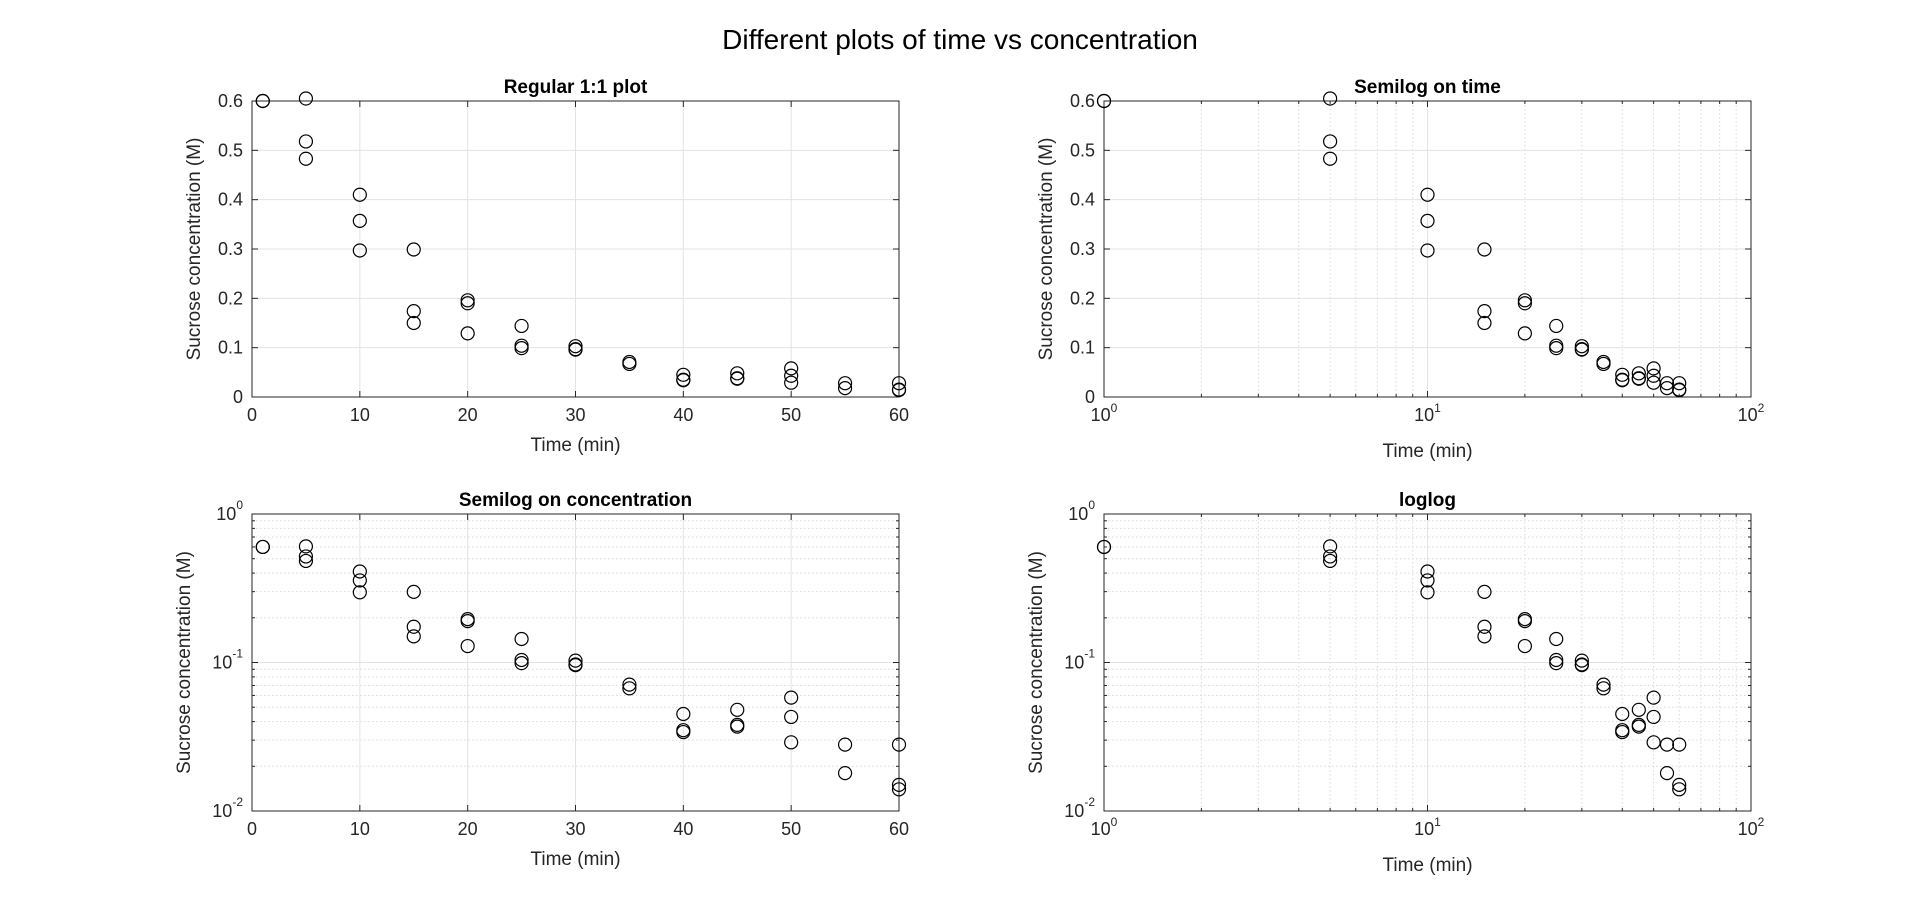 Image resolution: width=1920 pixels, height=899 pixels. What do you see at coordinates (230, 249) in the screenshot?
I see `y-tick-label: 0.3` at bounding box center [230, 249].